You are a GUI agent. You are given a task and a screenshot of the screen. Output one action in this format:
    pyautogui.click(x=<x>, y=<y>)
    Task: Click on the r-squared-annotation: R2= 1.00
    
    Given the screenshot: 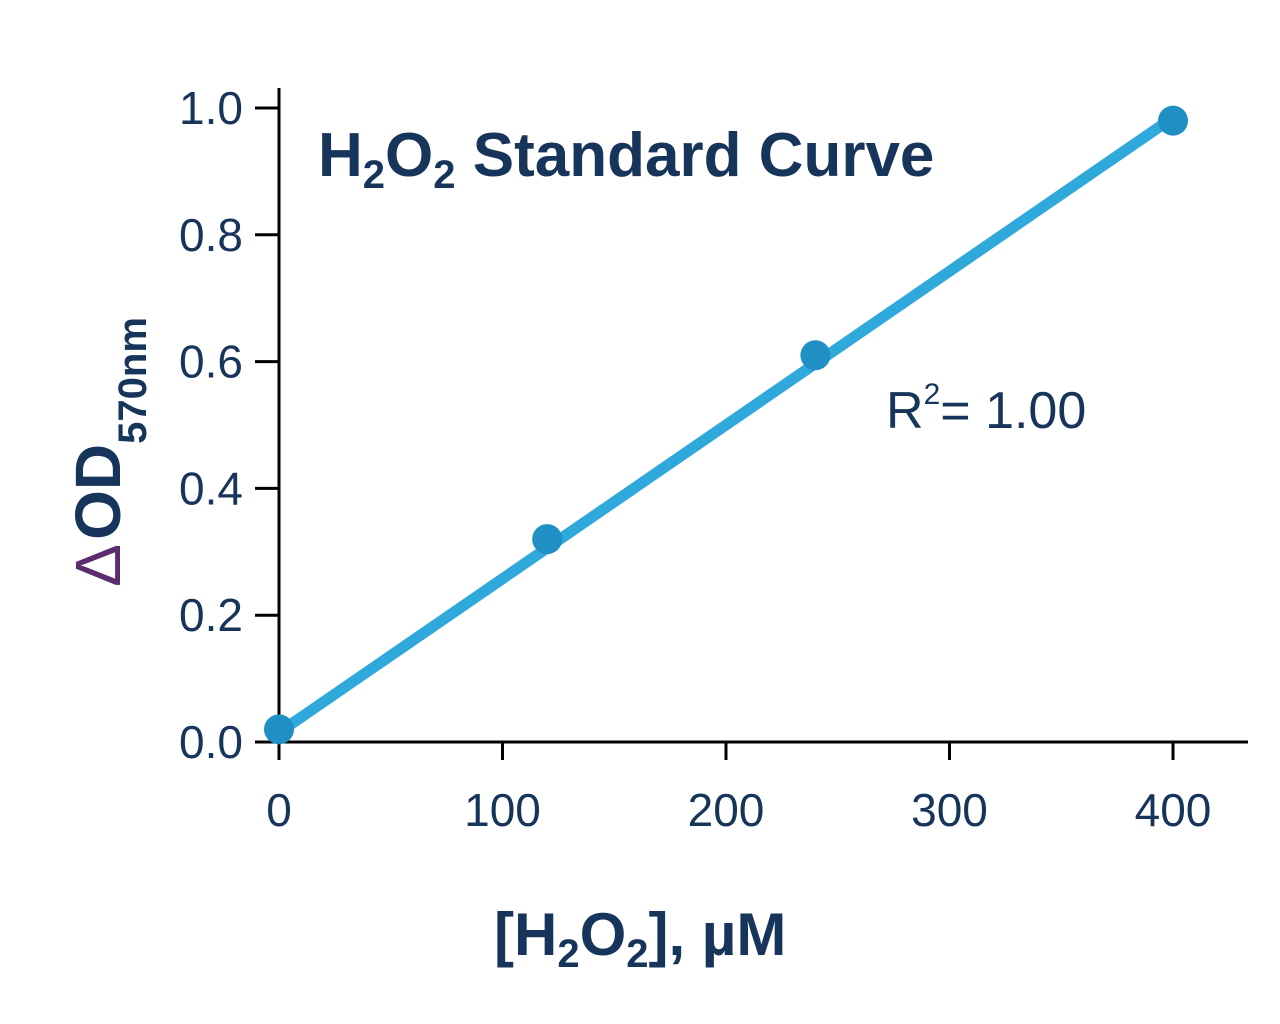 What is the action you would take?
    pyautogui.click(x=986, y=409)
    